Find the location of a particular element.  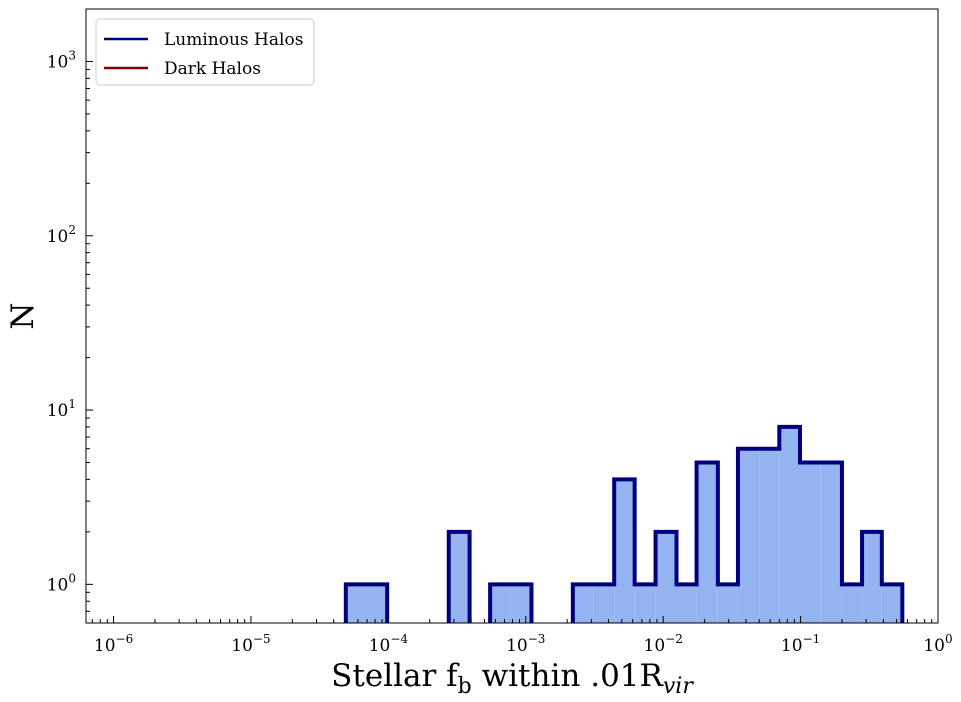

legend: Luminous Halos Dark Halos is located at coordinates (205, 52).